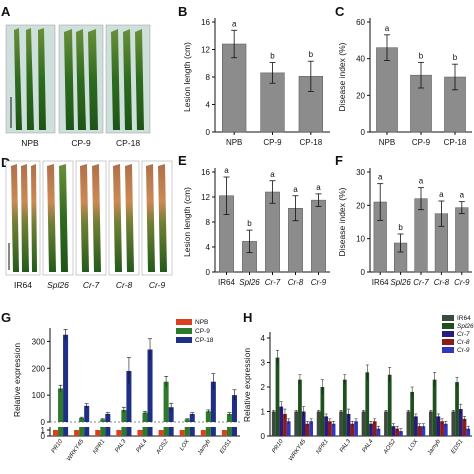  I want to click on bar-e, so click(272, 232).